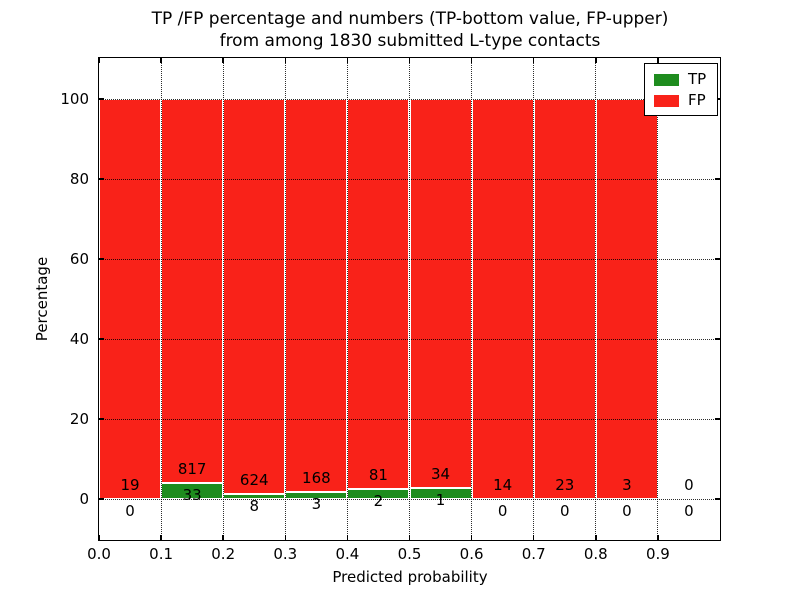 This screenshot has width=800, height=600. Describe the element at coordinates (533, 60) in the screenshot. I see `x-tick-top-0.7` at that location.